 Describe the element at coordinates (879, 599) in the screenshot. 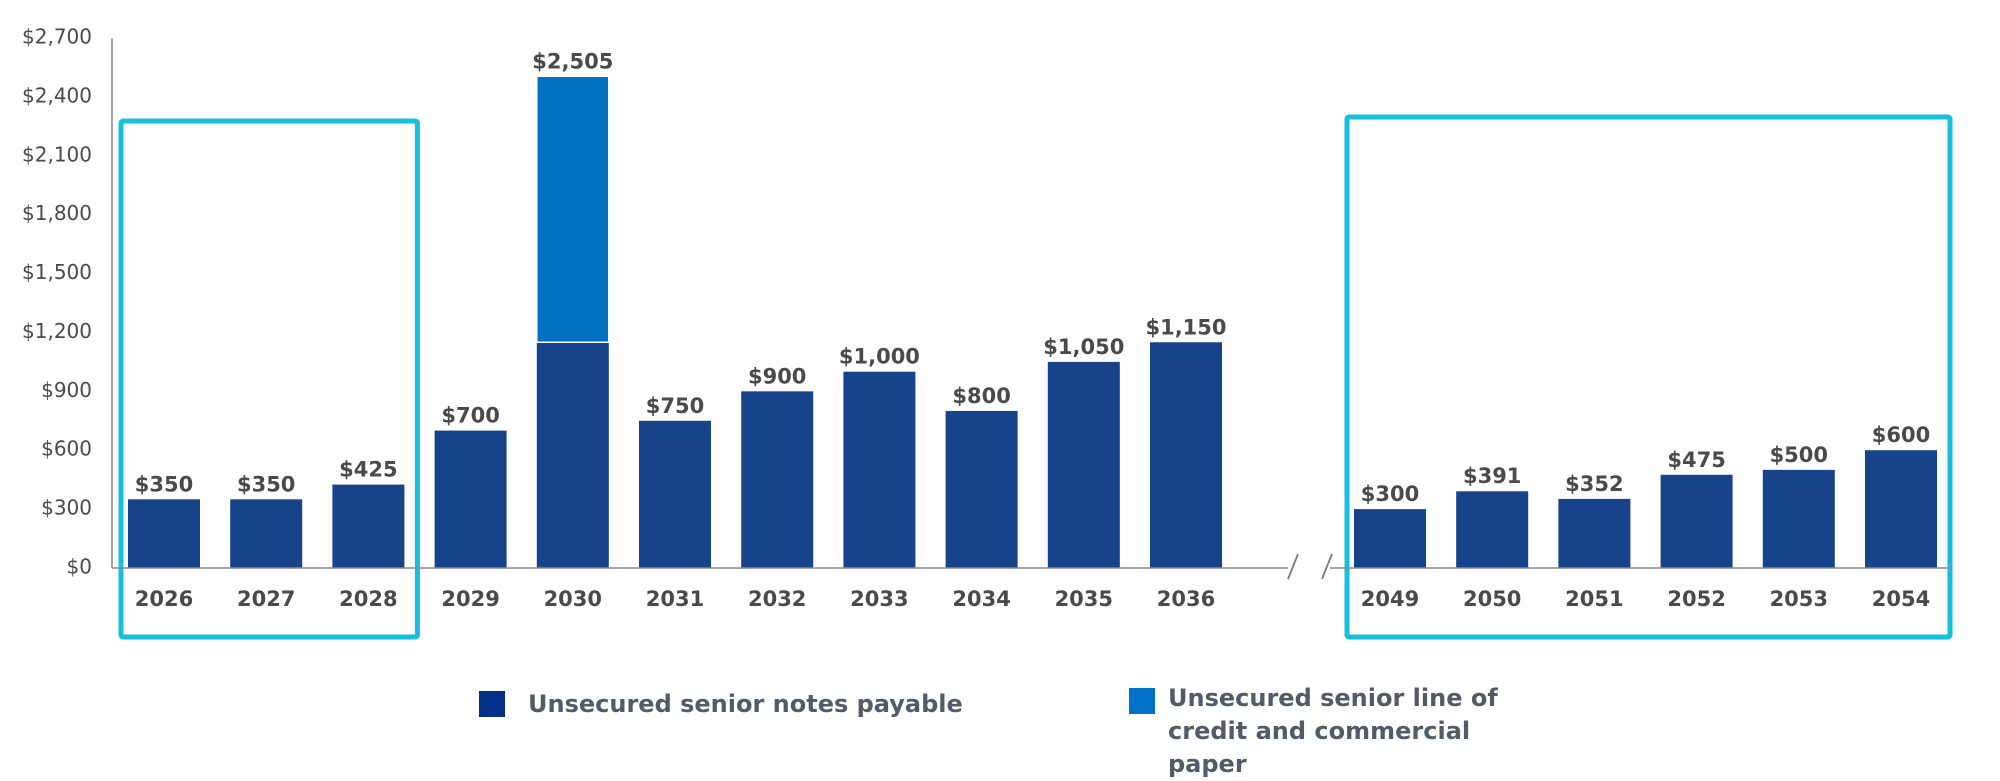

I see `x-tick-label-2033: 2033` at that location.